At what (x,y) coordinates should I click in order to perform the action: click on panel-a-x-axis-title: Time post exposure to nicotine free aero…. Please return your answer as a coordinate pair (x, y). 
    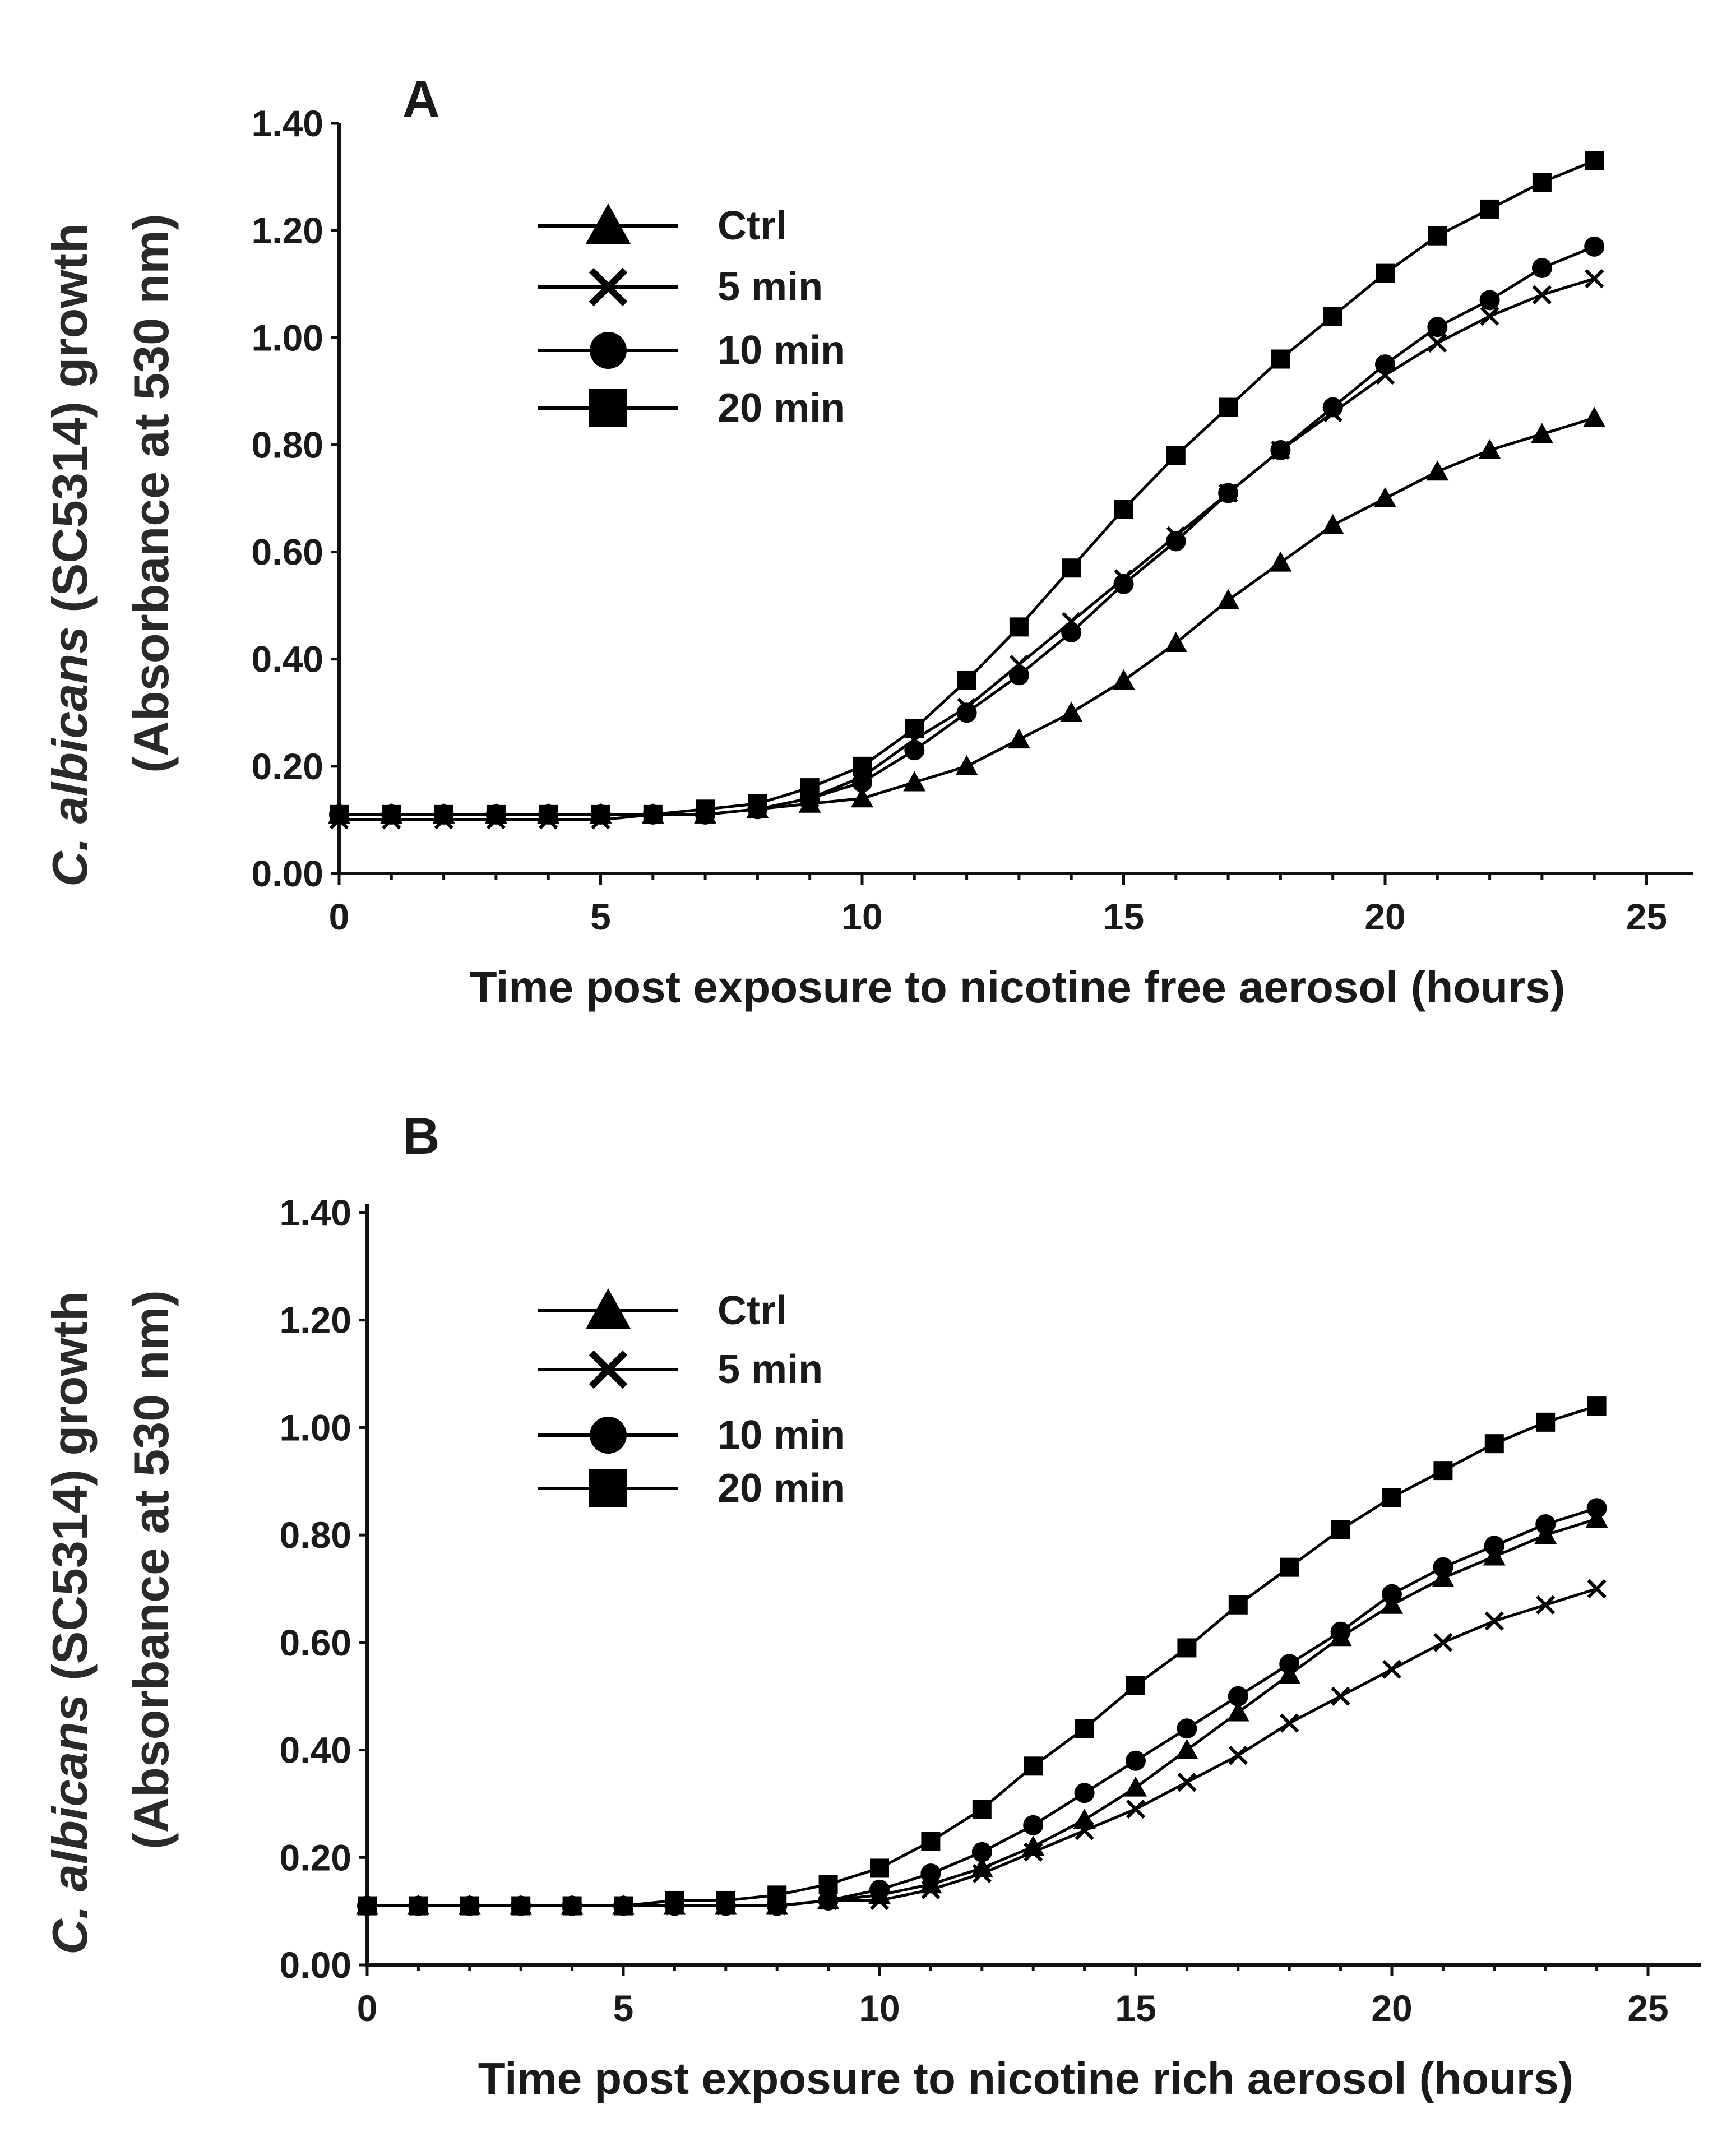
    Looking at the image, I should click on (1017, 987).